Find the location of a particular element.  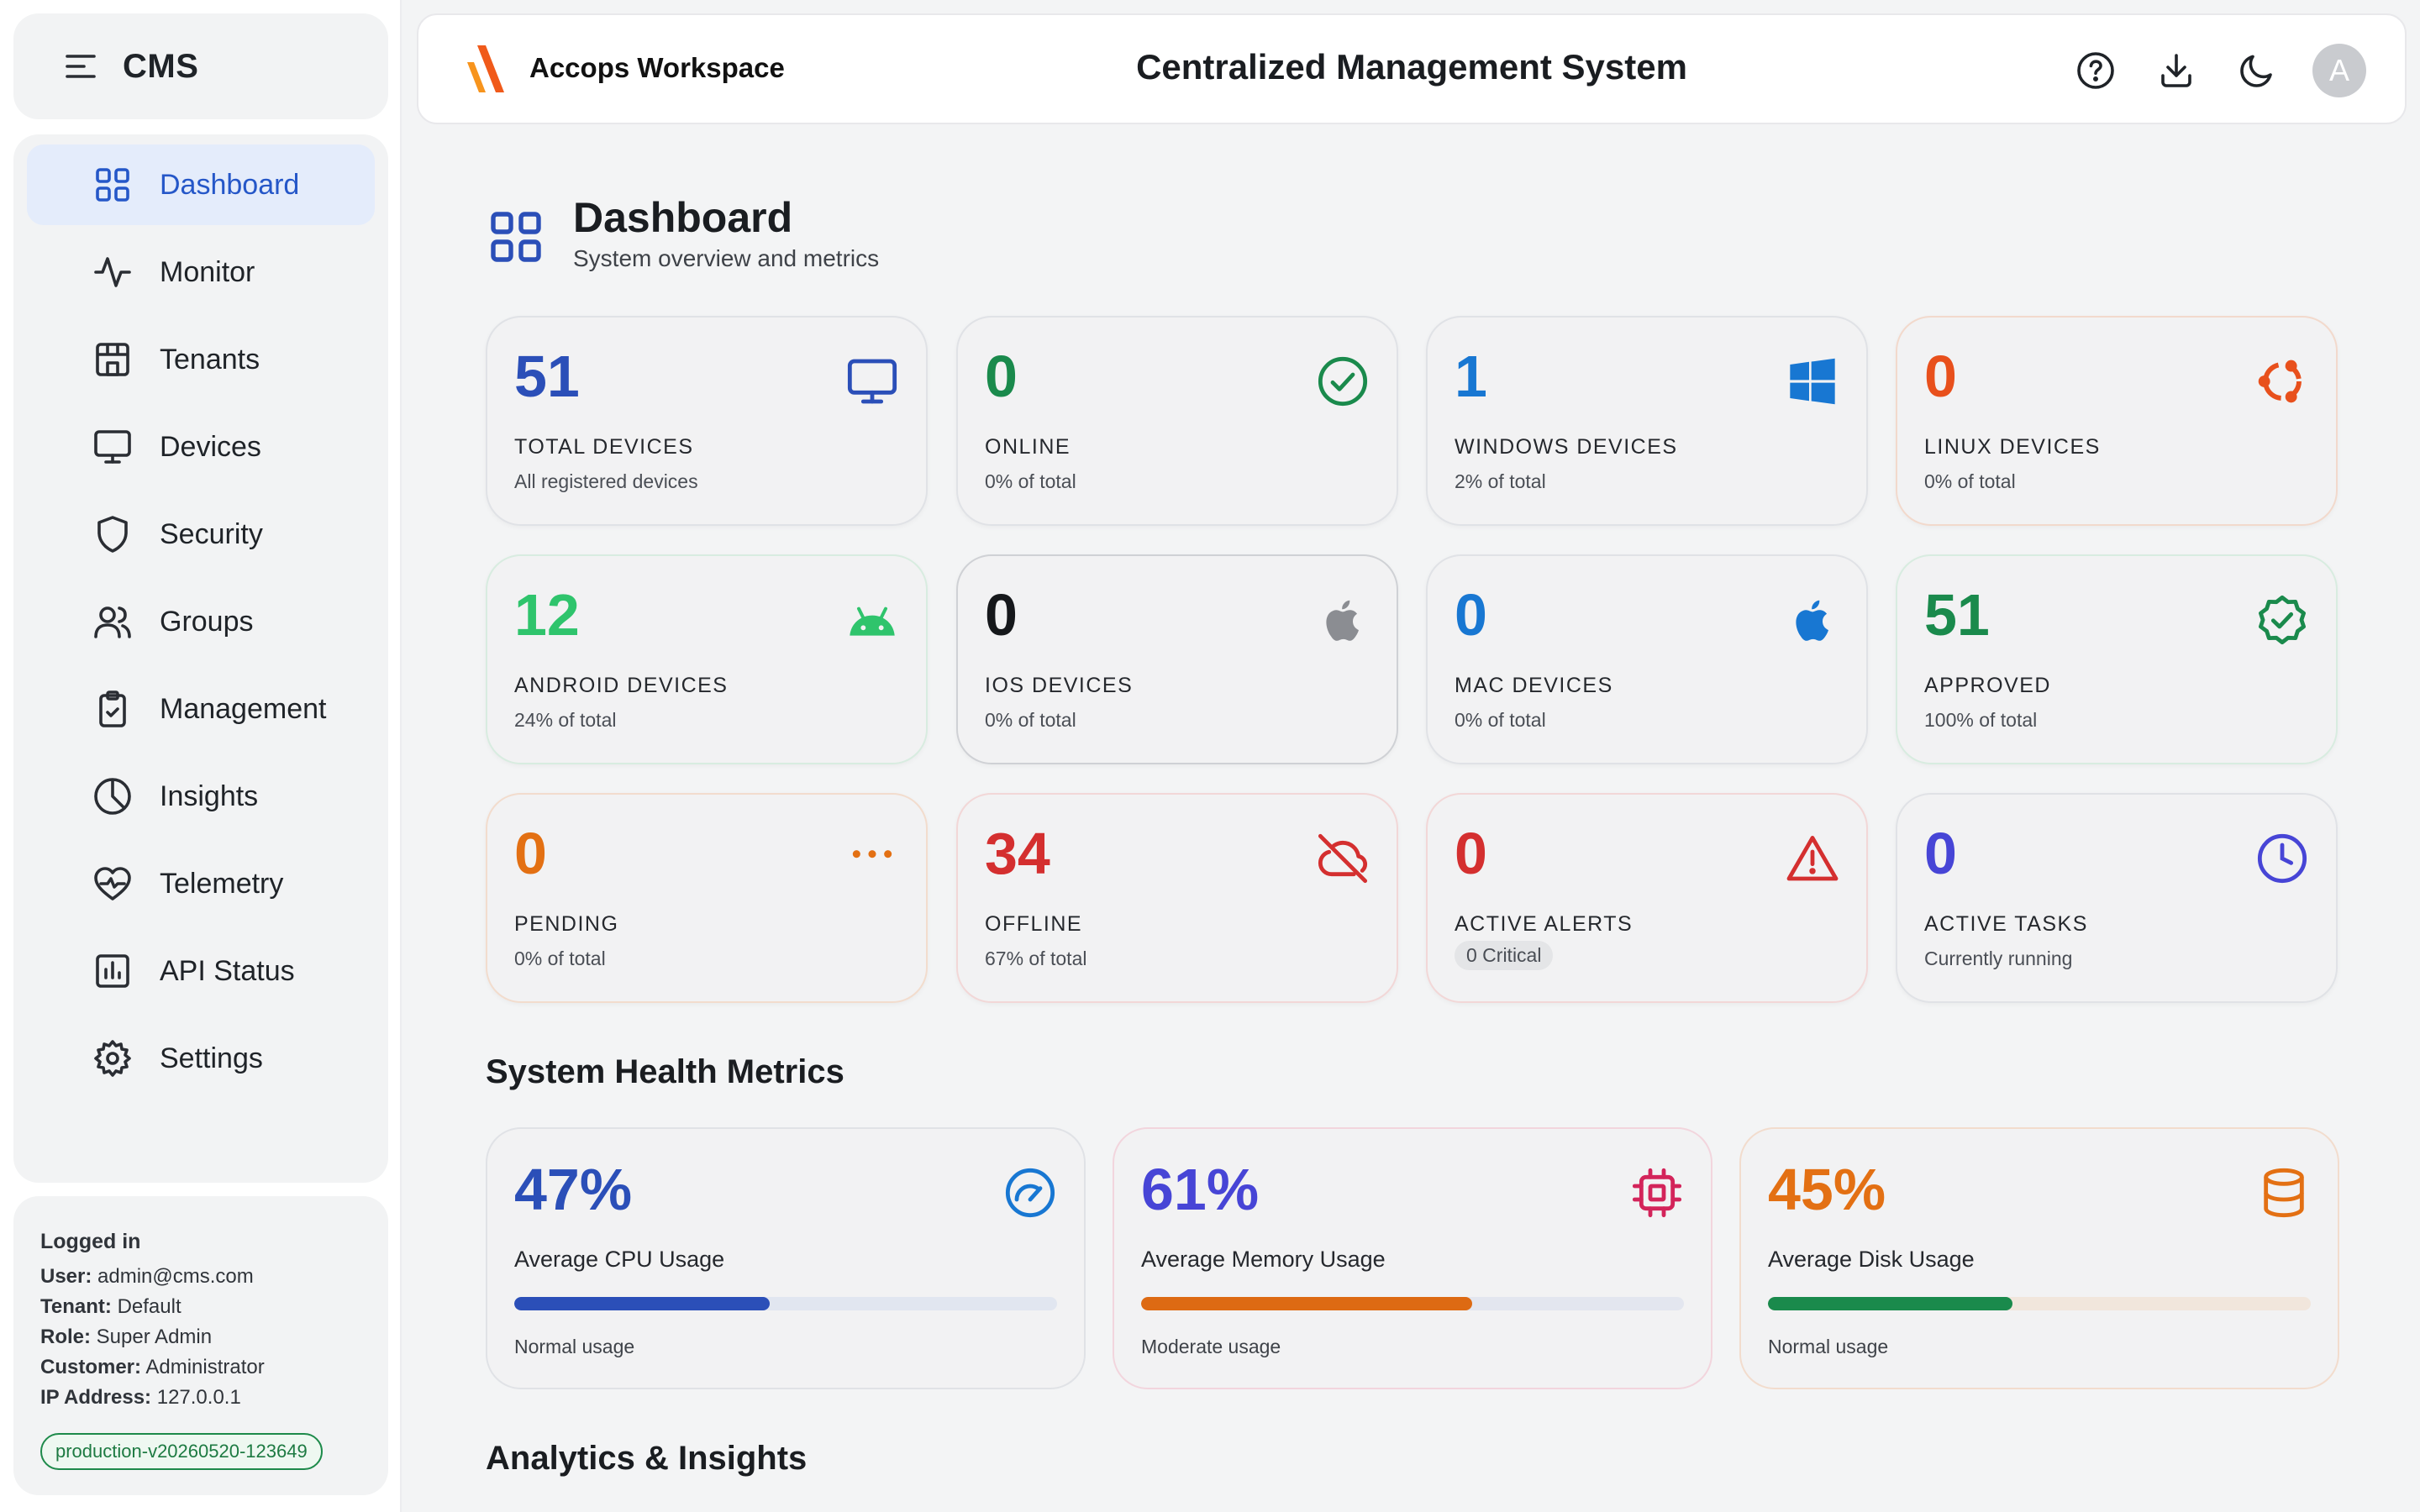

stat-label: ONLINE is located at coordinates (1028, 447).